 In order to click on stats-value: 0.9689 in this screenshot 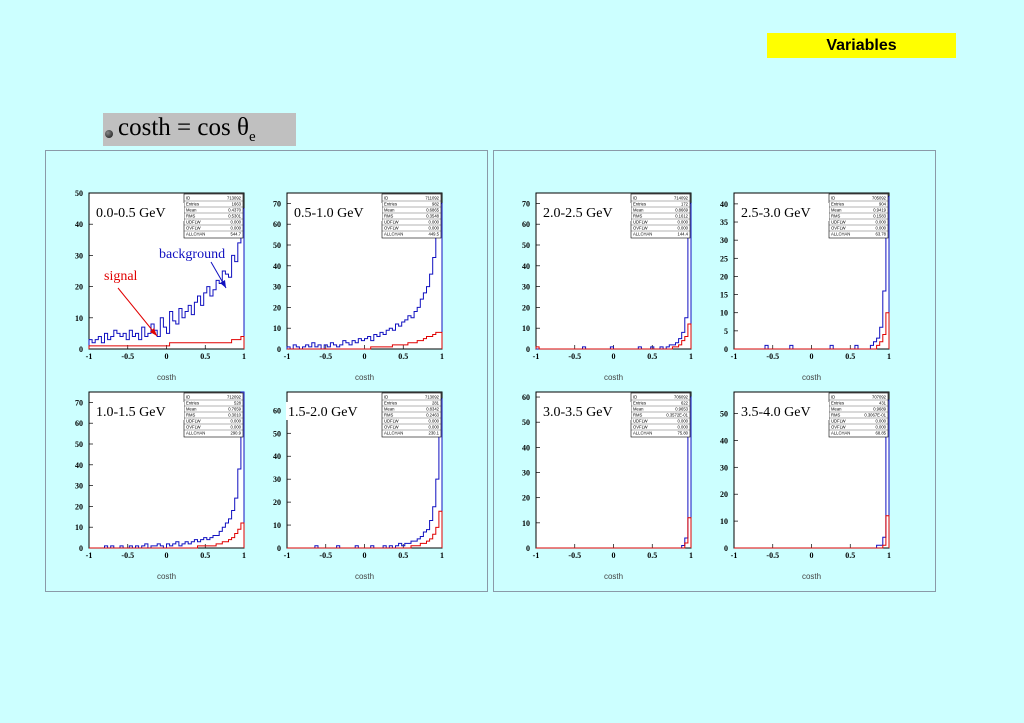, I will do `click(879, 409)`.